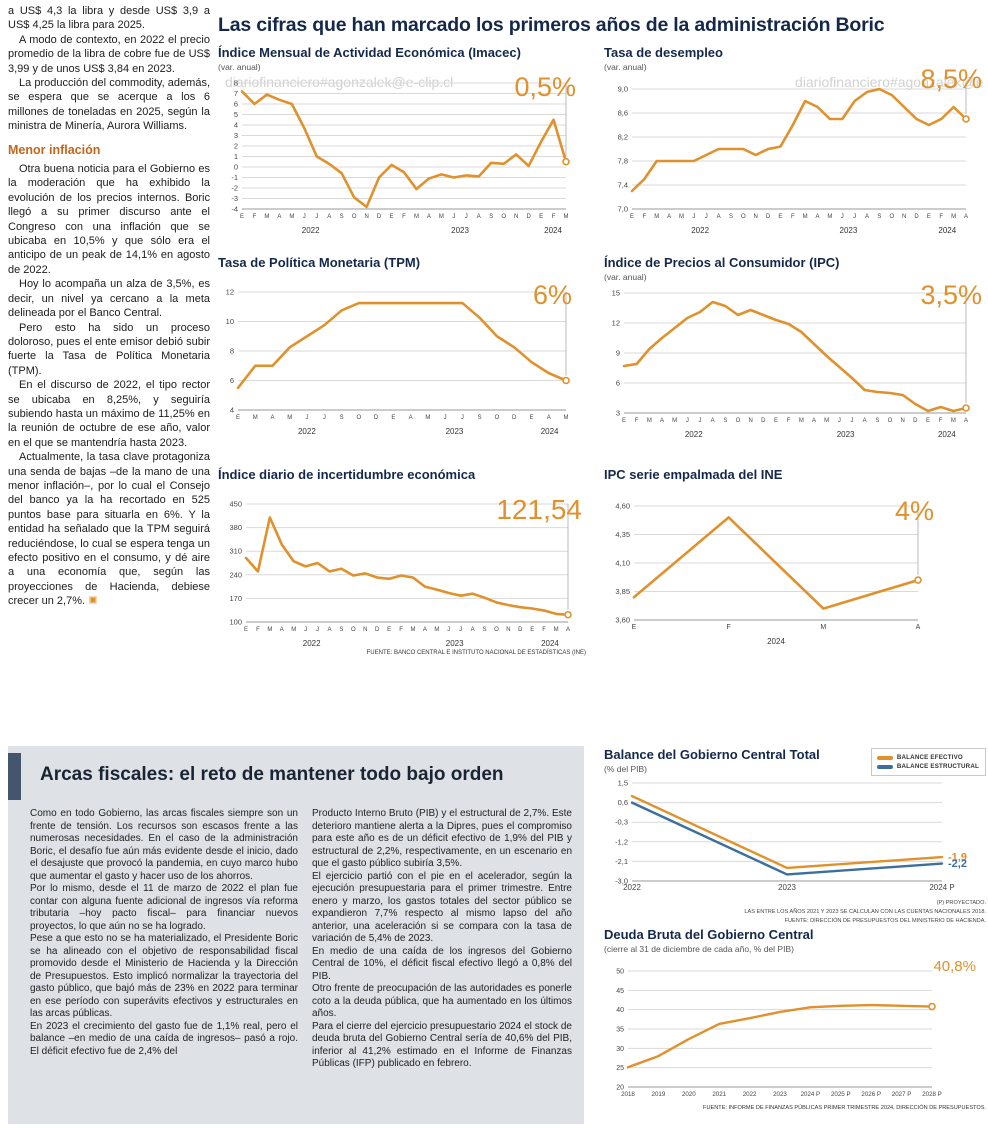 The height and width of the screenshot is (1133, 988). What do you see at coordinates (235, 551) in the screenshot?
I see `svg-text: 310` at bounding box center [235, 551].